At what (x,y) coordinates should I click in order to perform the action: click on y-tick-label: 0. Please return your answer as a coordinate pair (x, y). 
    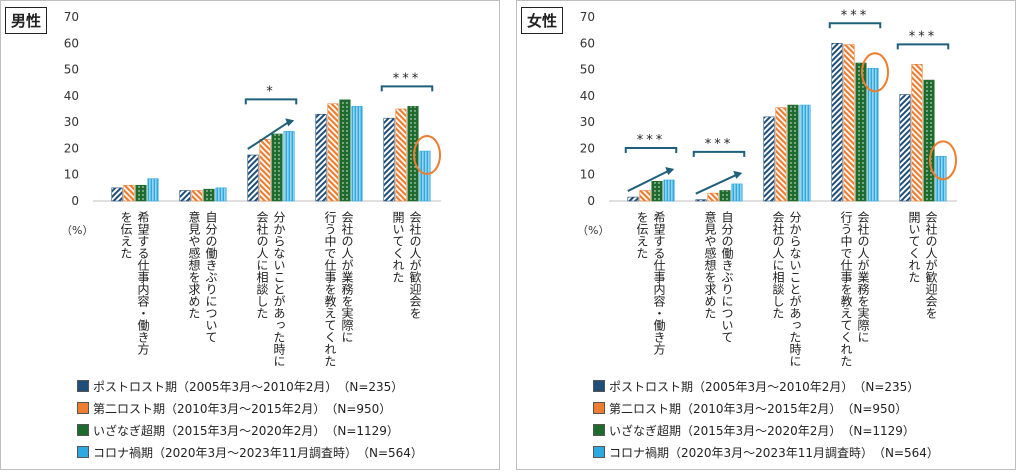
    Looking at the image, I should click on (591, 201).